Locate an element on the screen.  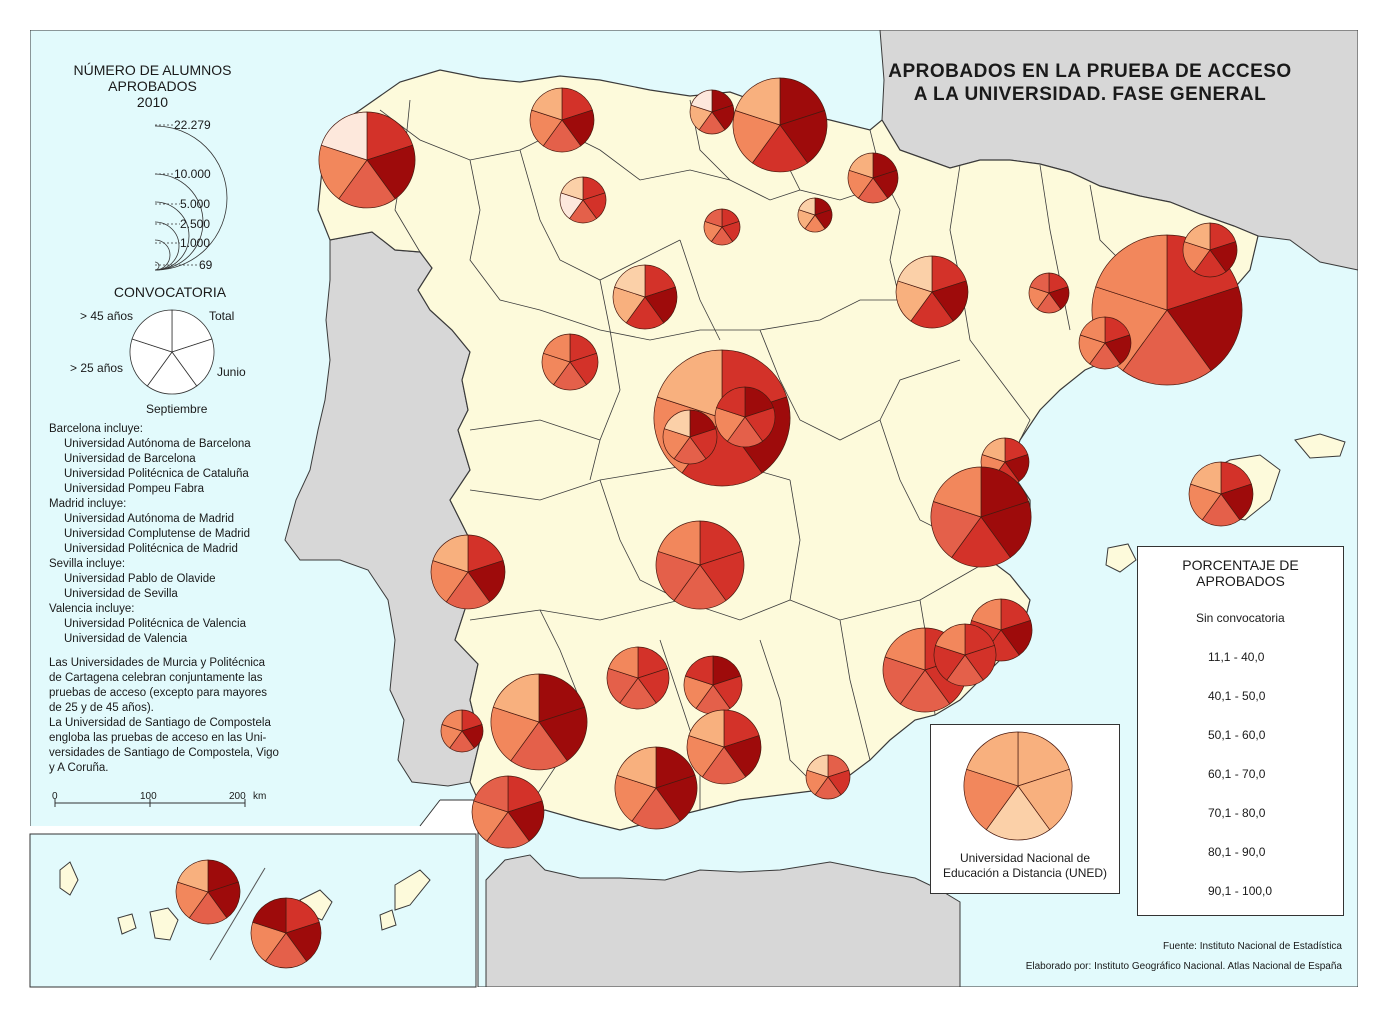
size-legend-title: NÚMERO DE ALUMNOS APROBADOS 2010 is located at coordinates (152, 86).